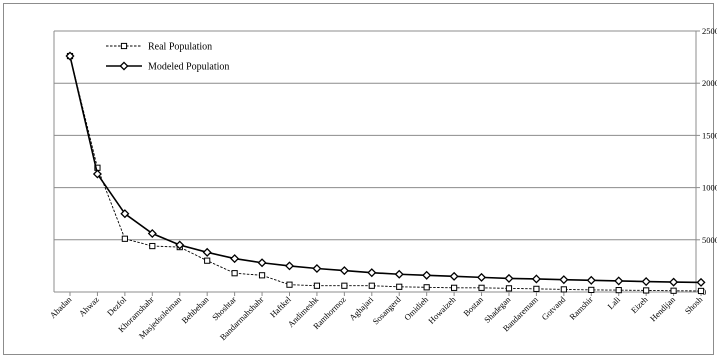  Describe the element at coordinates (709, 240) in the screenshot. I see `y-tick-label: 500000` at that location.